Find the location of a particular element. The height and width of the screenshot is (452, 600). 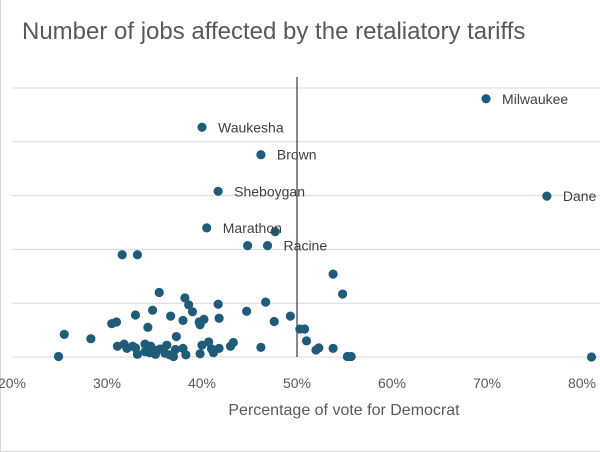

x-tick-label: 20% is located at coordinates (13, 383).